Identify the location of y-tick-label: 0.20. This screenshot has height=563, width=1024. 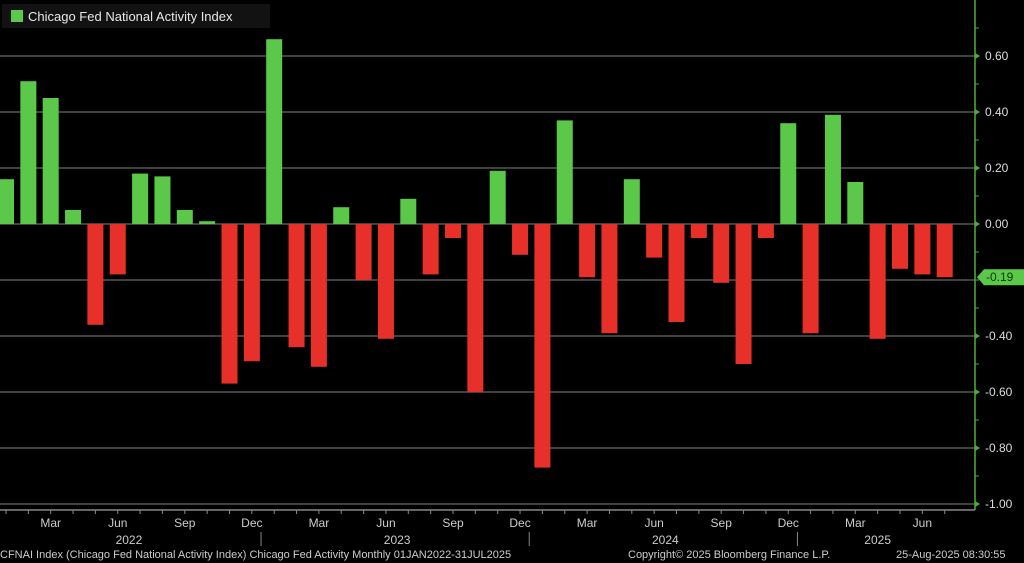
(997, 168).